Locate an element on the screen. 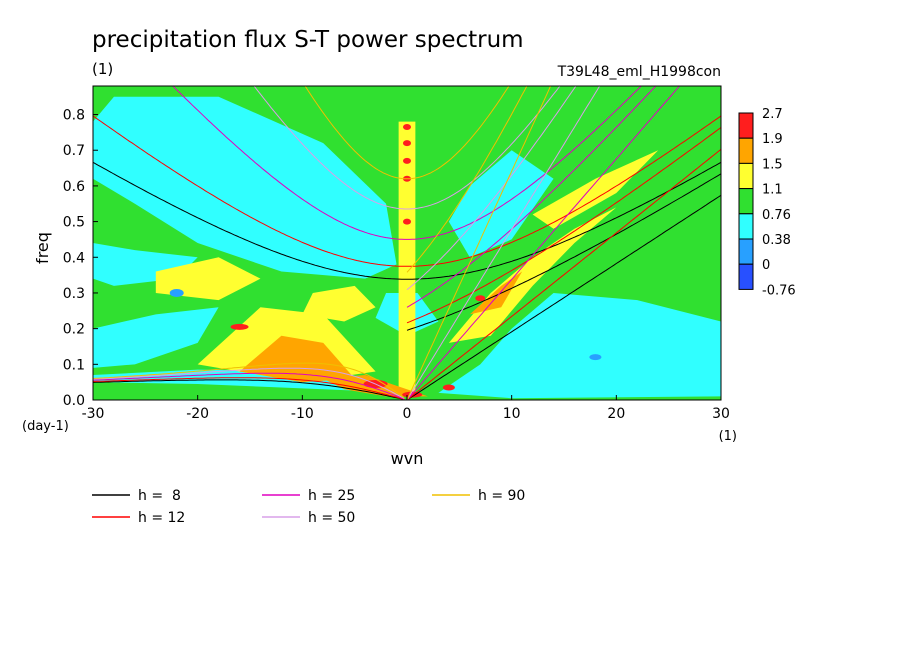  legend-label: h = 25 is located at coordinates (331, 496).